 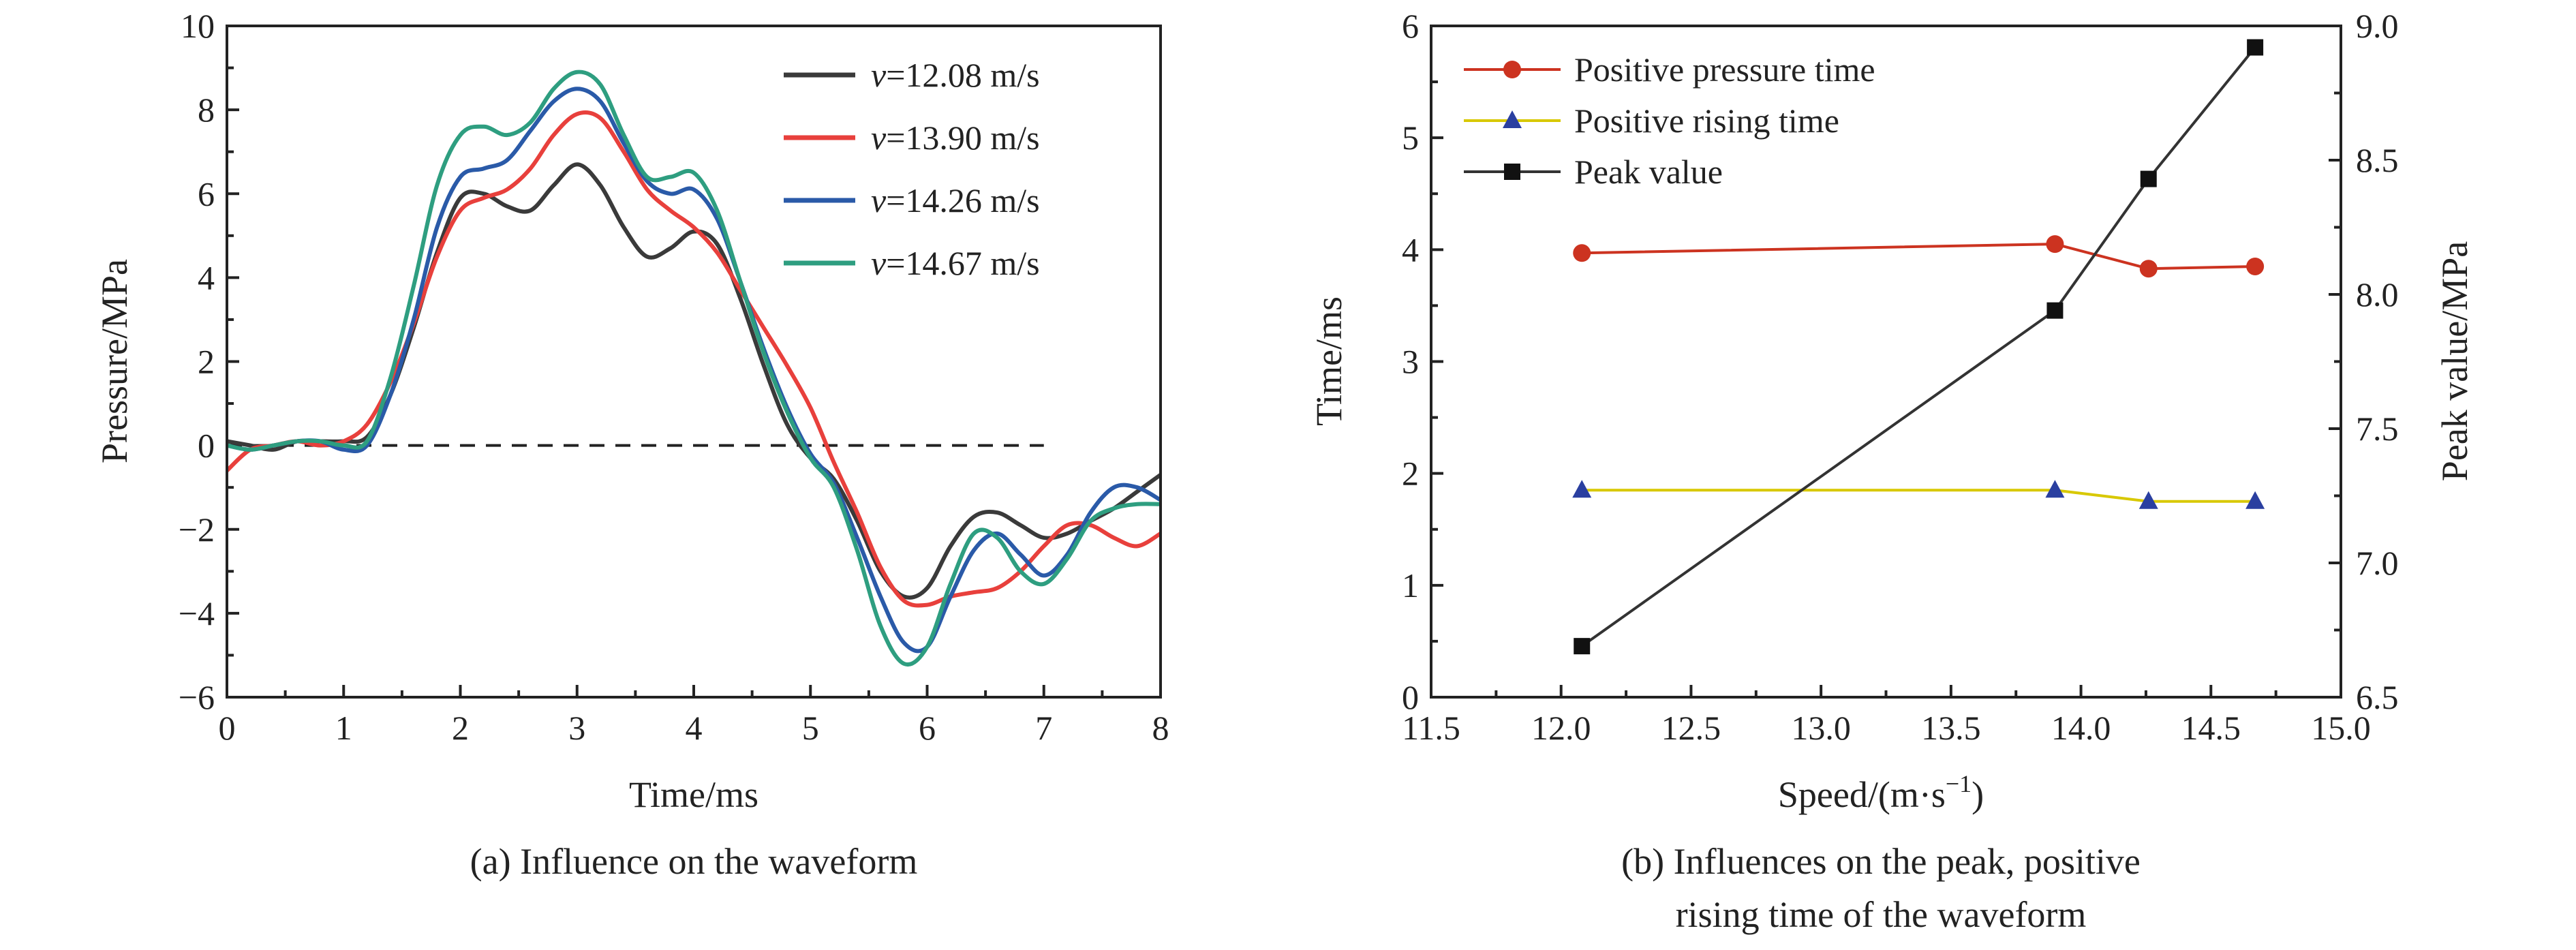 I want to click on panel-b-y2-axis-title: Peak value/MPa, so click(x=2454, y=361).